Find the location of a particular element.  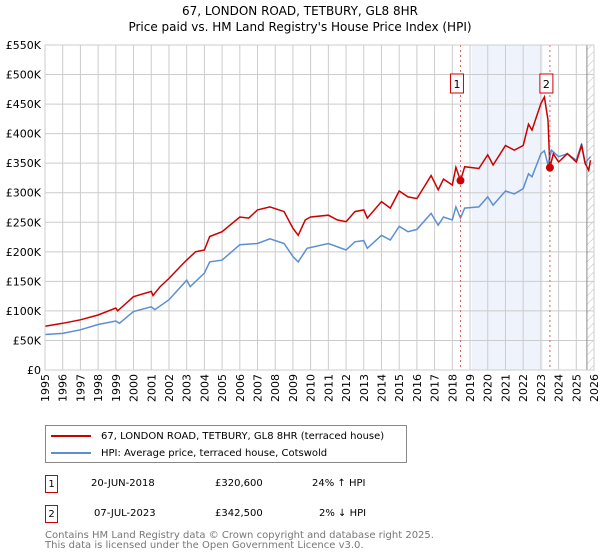

x-tick-label: 2001 is located at coordinates (151, 388).